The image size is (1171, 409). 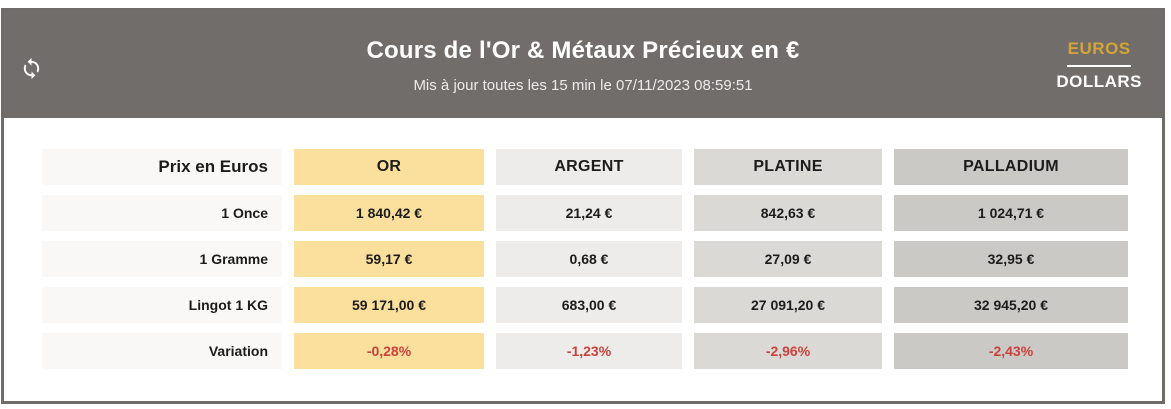 I want to click on row-label-variation: Variation, so click(x=162, y=351).